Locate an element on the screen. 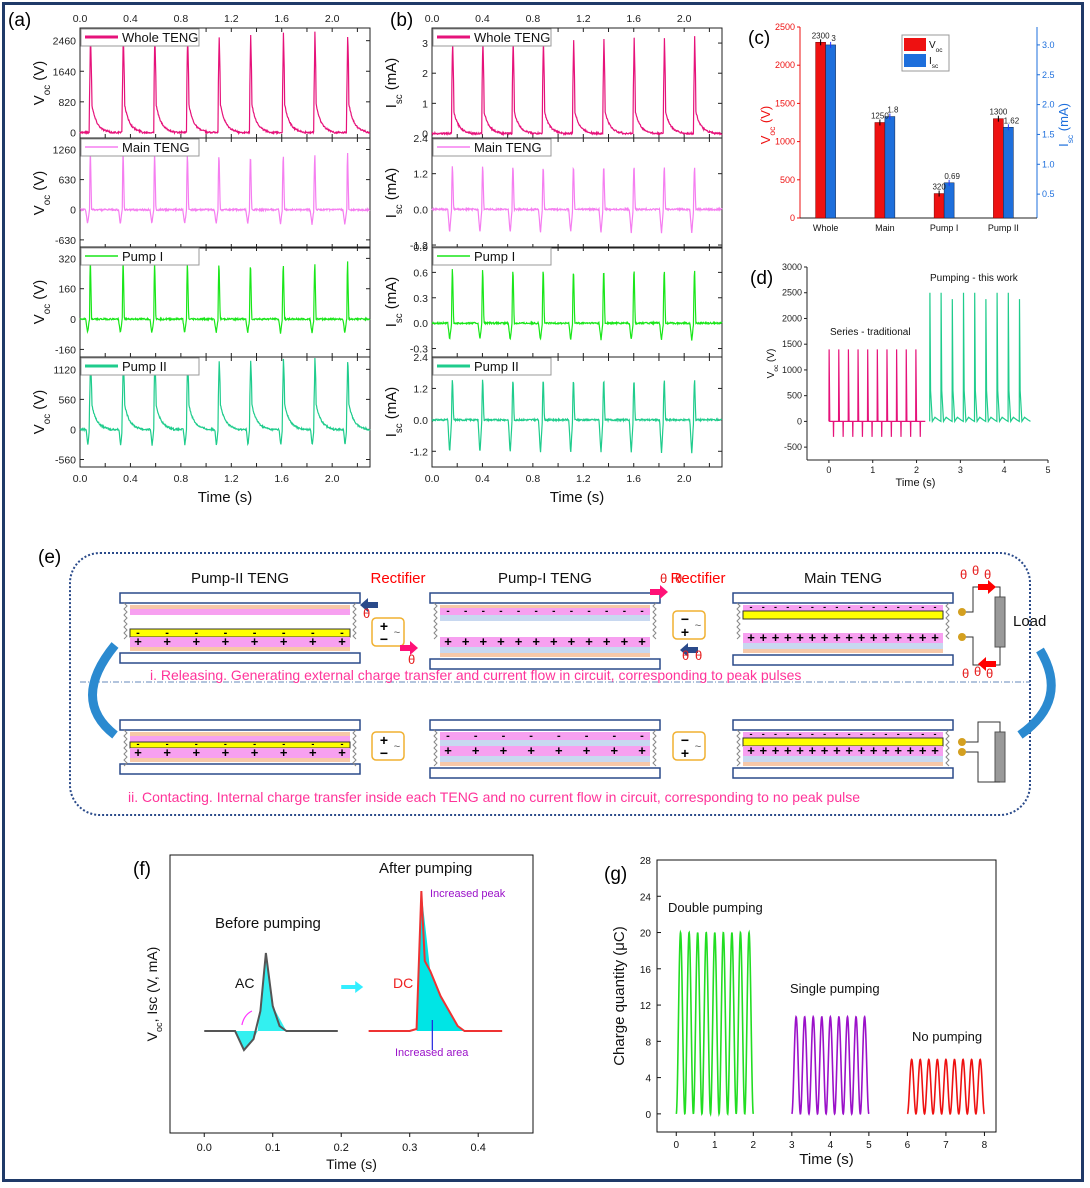 Image resolution: width=1090 pixels, height=1188 pixels. load-wire is located at coordinates (979, 752).